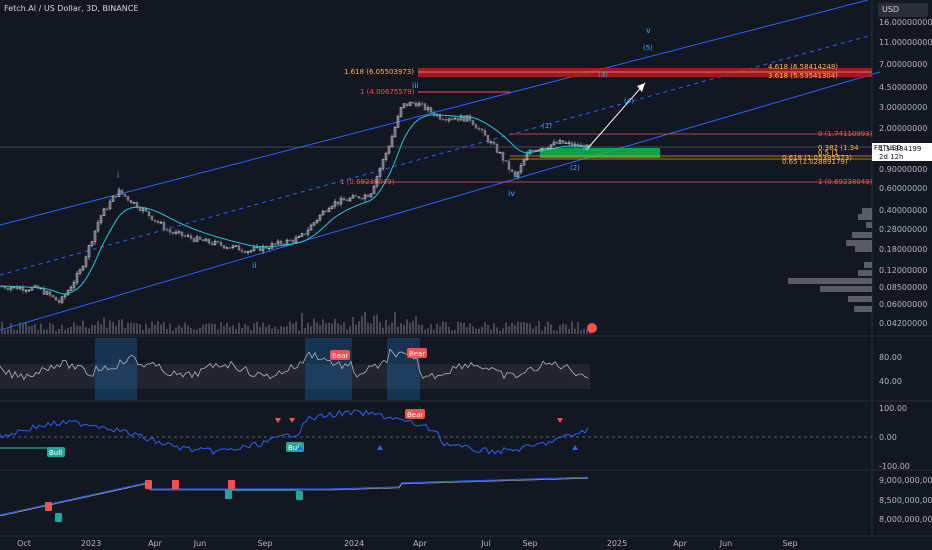 The height and width of the screenshot is (550, 932). What do you see at coordinates (845, 182) in the screenshot?
I see `fib-level-label: 1 (0.69238049)` at bounding box center [845, 182].